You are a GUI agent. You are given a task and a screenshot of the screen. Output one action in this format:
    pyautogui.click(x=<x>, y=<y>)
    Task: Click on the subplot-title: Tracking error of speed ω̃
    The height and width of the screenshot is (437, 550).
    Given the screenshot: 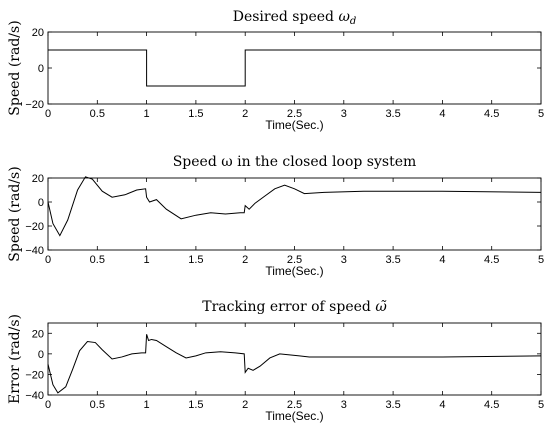 What is the action you would take?
    pyautogui.click(x=294, y=307)
    